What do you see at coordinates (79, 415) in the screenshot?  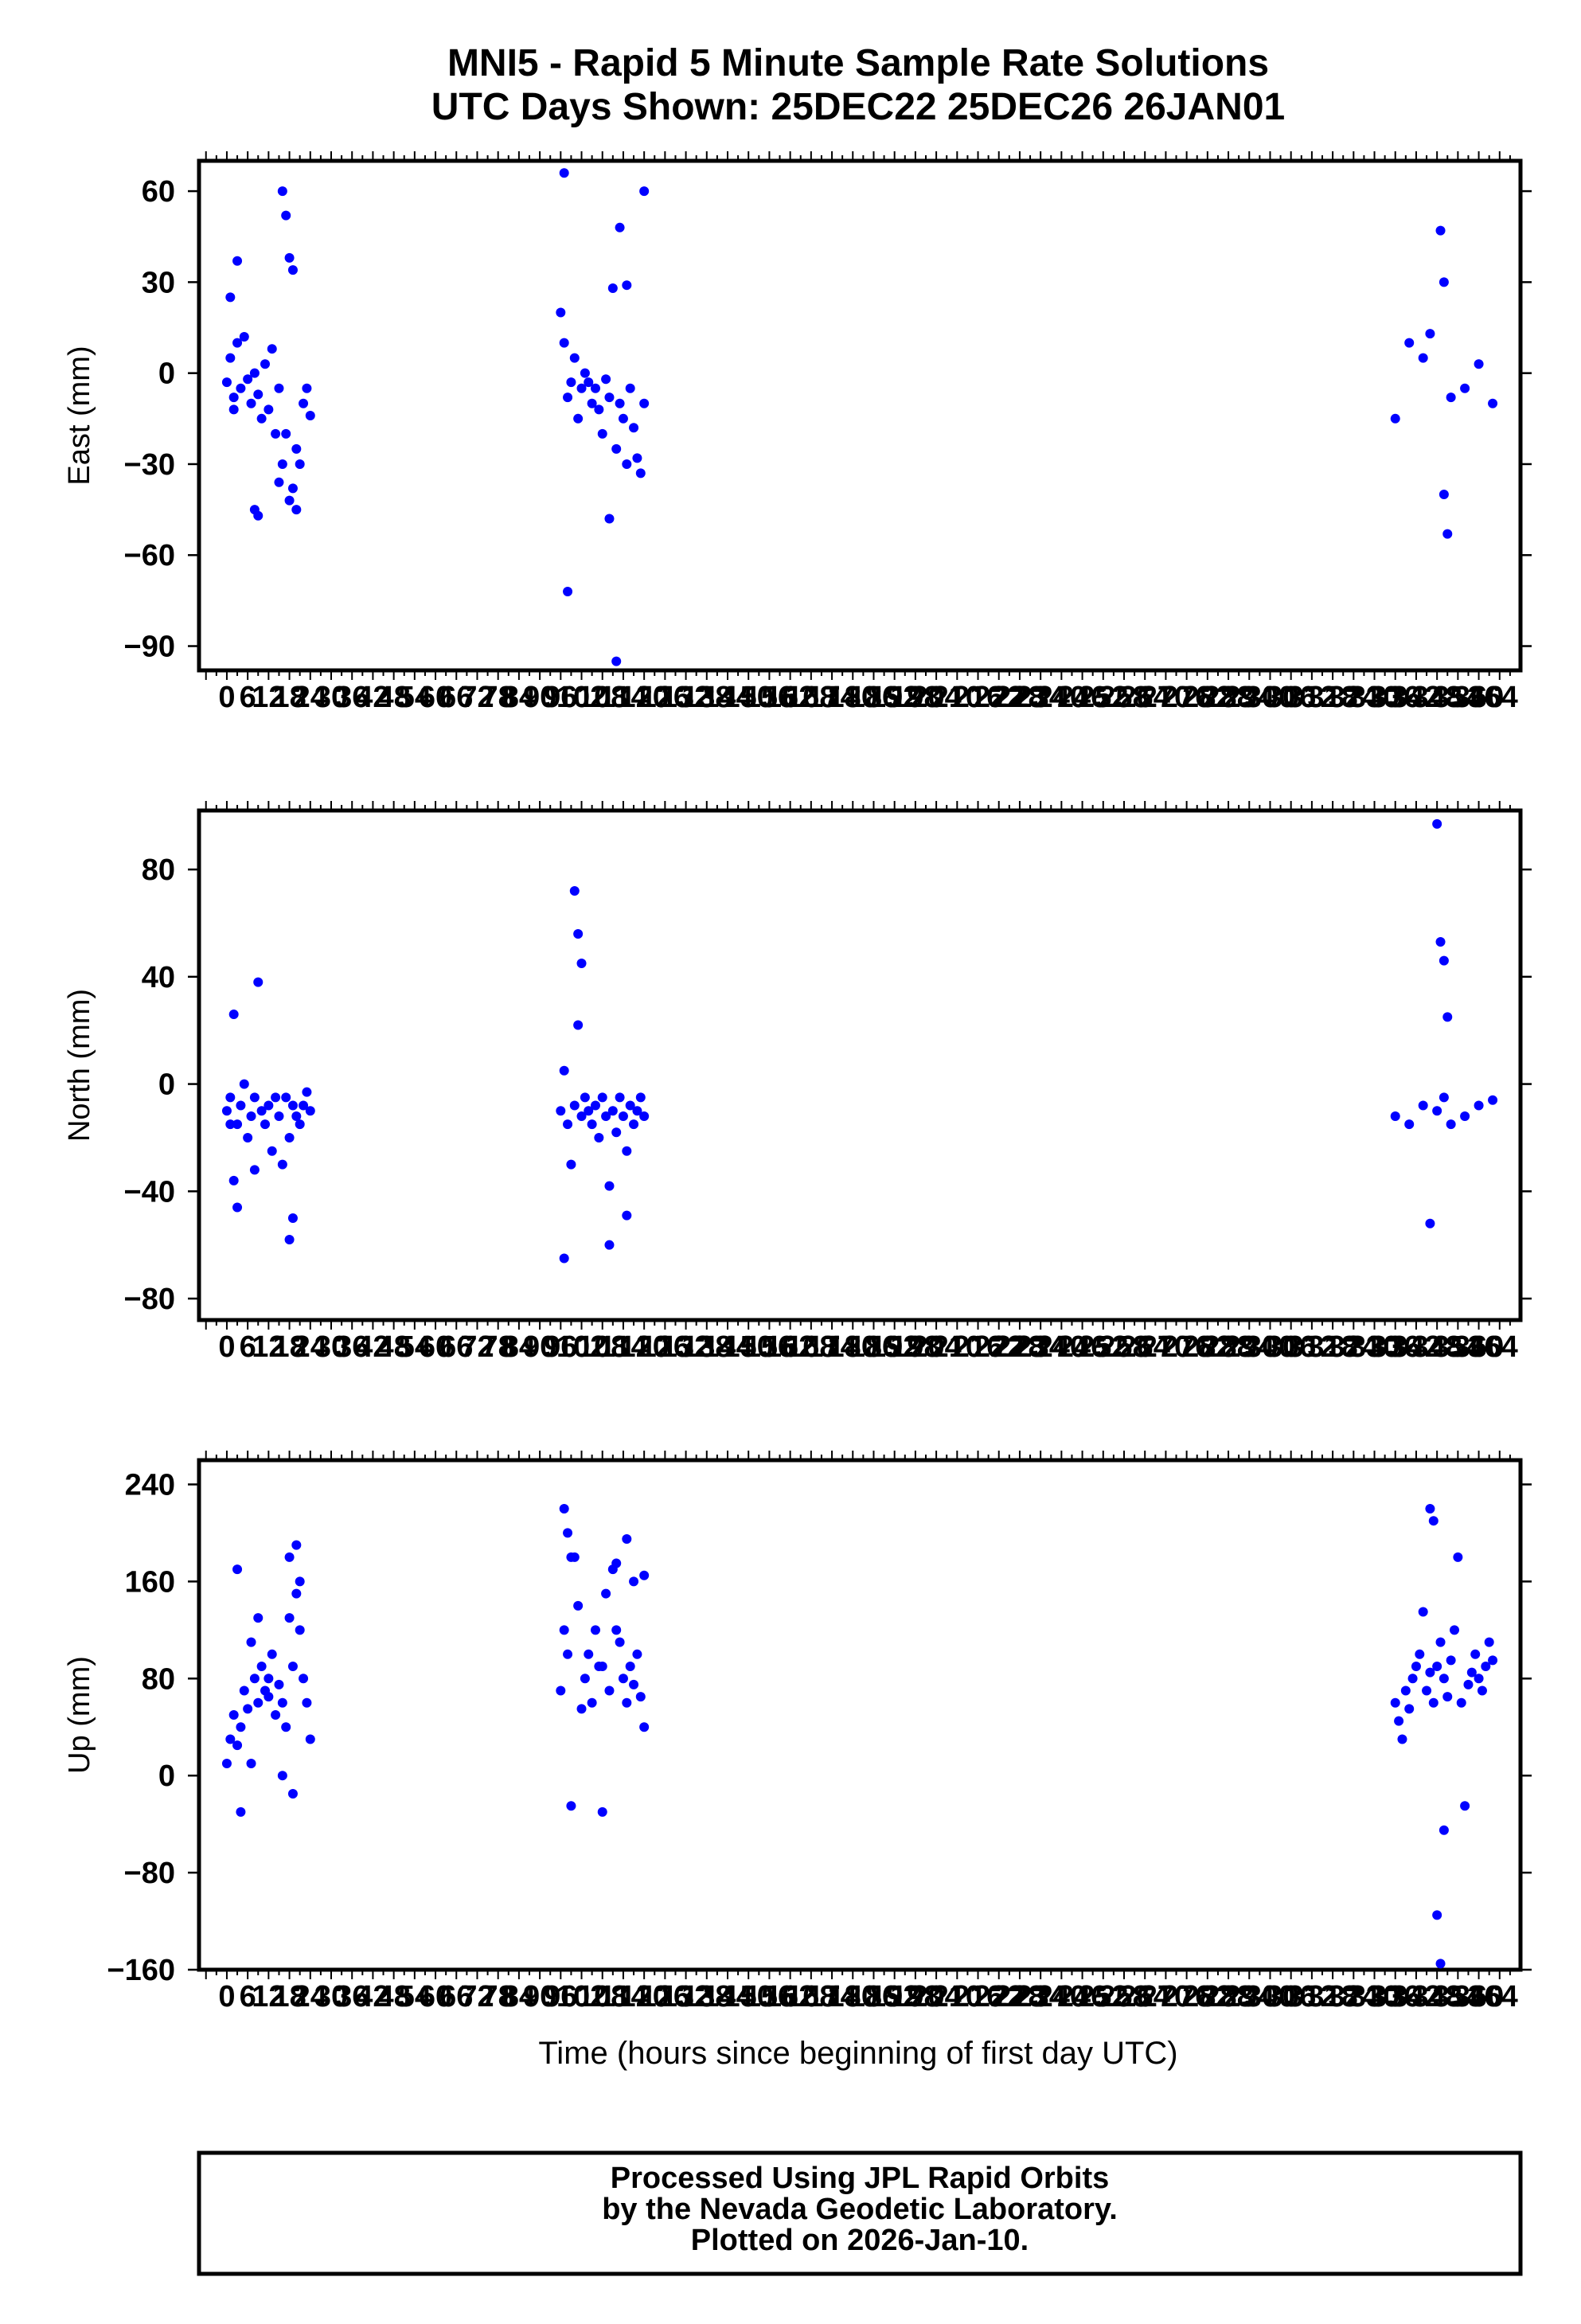 I see `y-axis-label: East (mm)` at bounding box center [79, 415].